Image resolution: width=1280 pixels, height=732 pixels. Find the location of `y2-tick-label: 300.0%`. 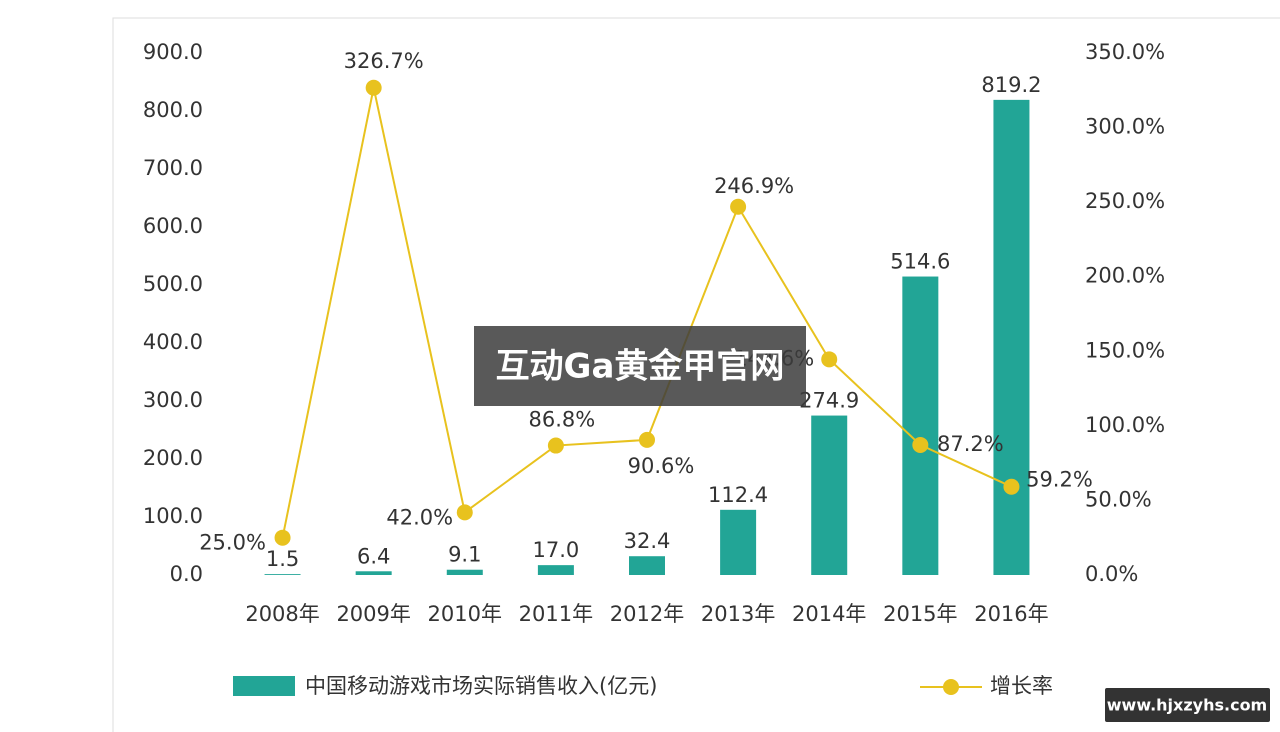

y2-tick-label: 300.0% is located at coordinates (1125, 127).